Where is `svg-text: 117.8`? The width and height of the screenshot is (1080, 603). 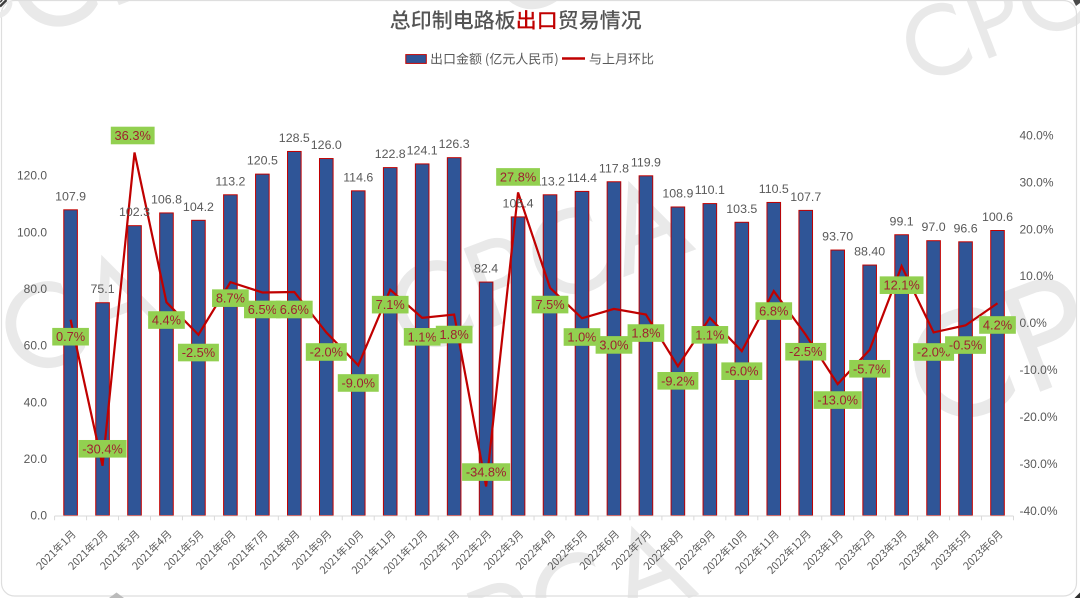
svg-text: 117.8 is located at coordinates (614, 168).